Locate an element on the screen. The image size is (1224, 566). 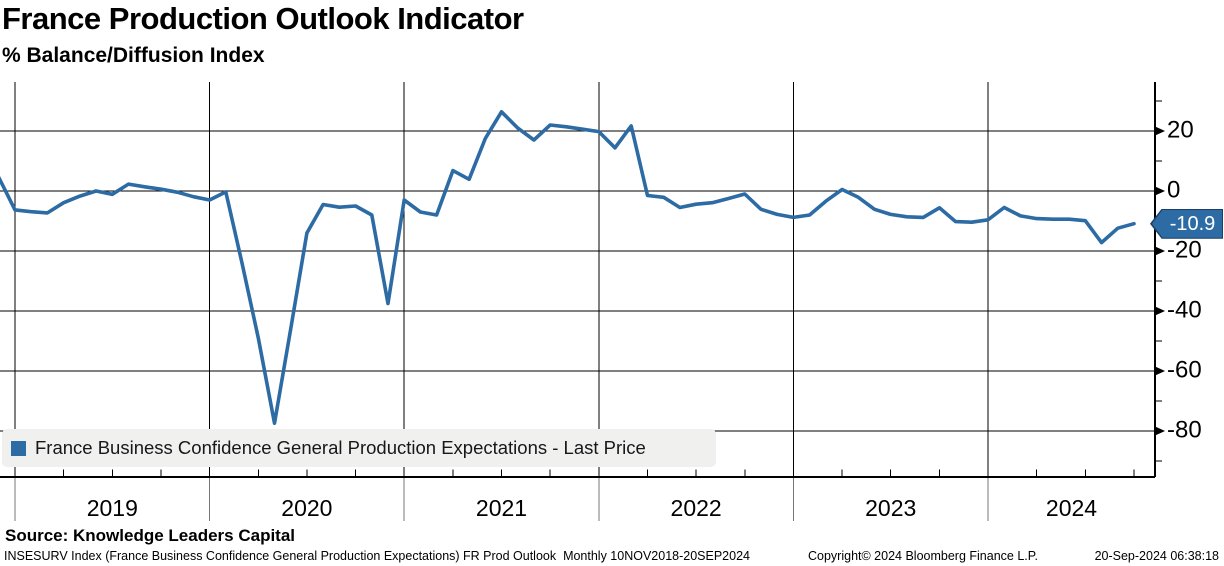
footer-copyright: Copyright© 2024 Bloomberg Finance L.P. is located at coordinates (923, 556).